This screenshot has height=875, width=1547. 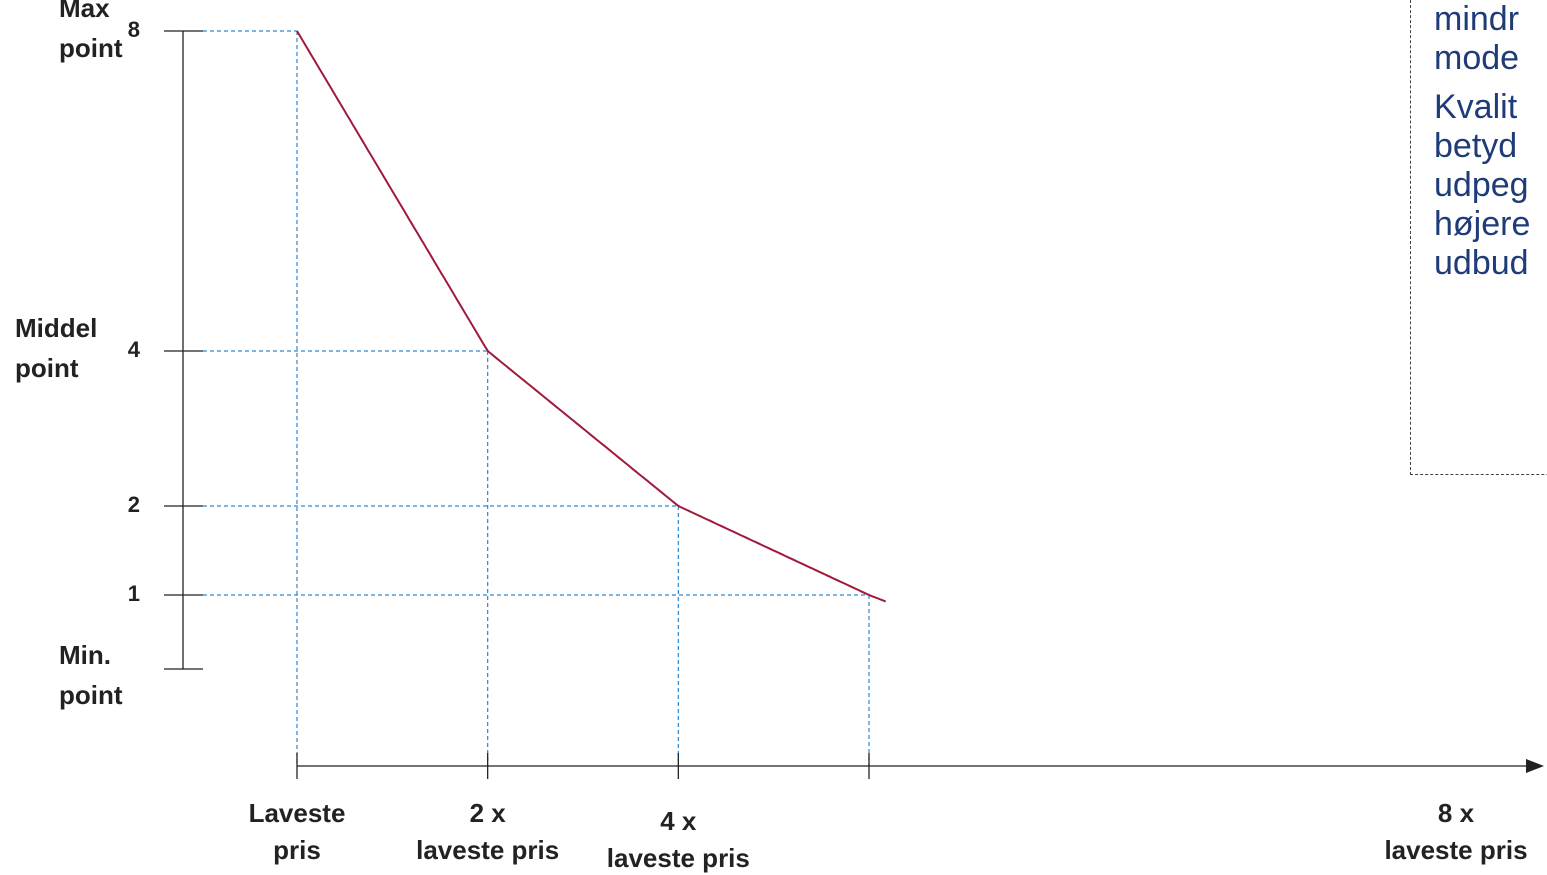 I want to click on note-line: mode, so click(x=1477, y=58).